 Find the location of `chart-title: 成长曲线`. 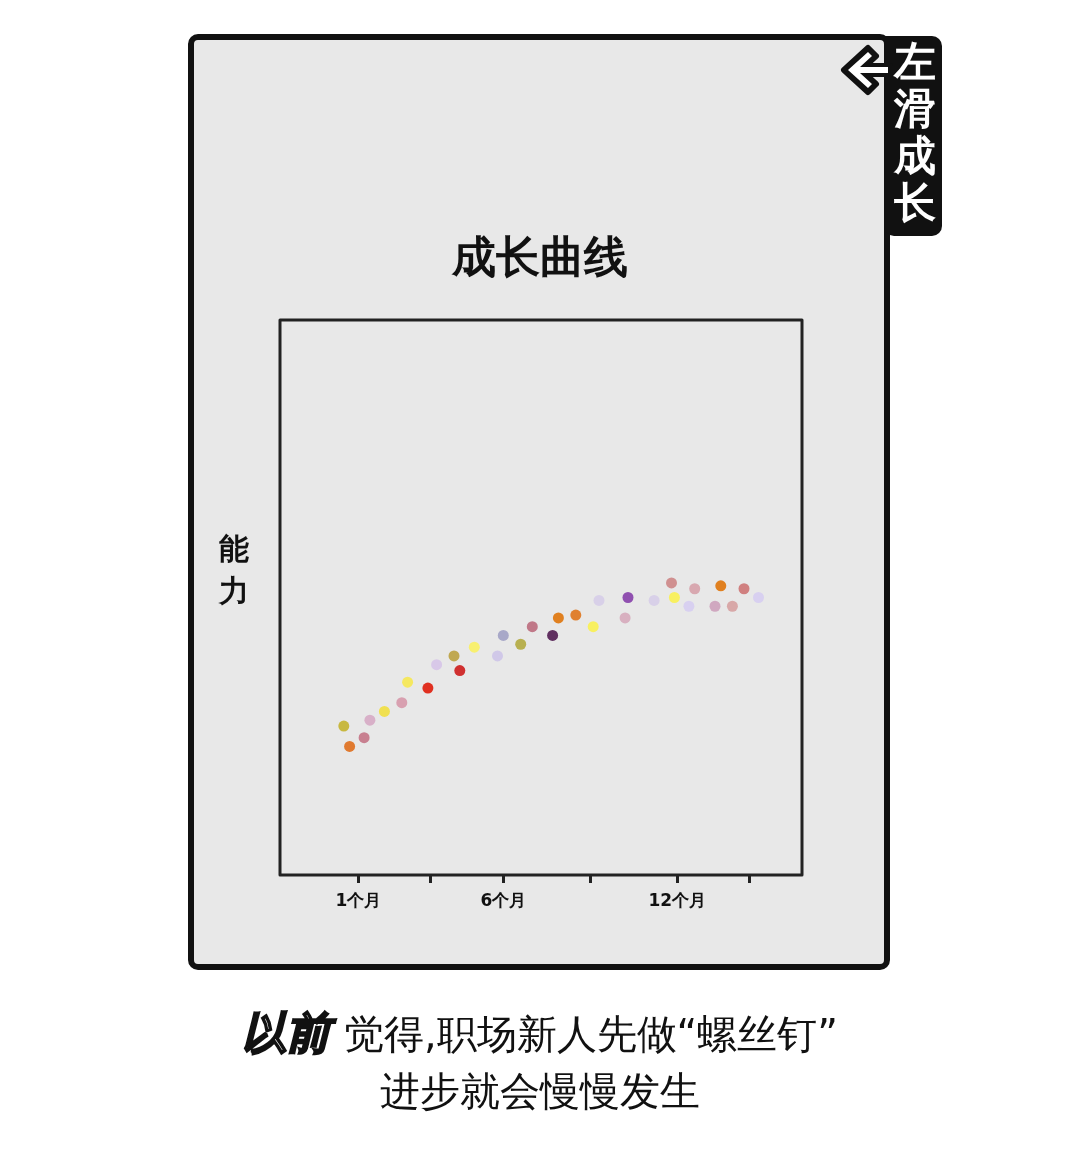

chart-title: 成长曲线 is located at coordinates (540, 257).